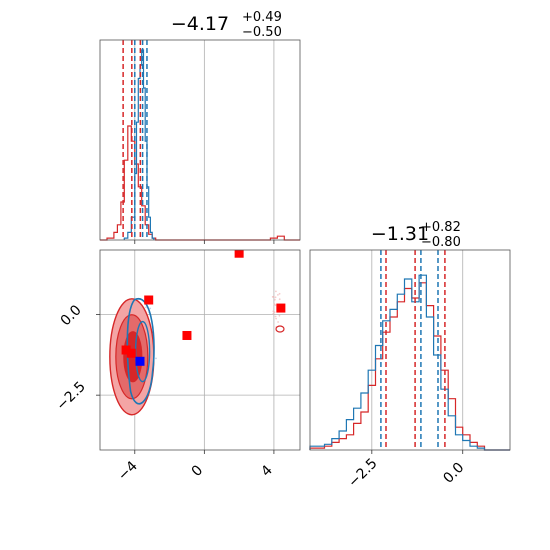 The width and height of the screenshot is (550, 550). I want to click on hist-x-red-series, so click(200, 183).